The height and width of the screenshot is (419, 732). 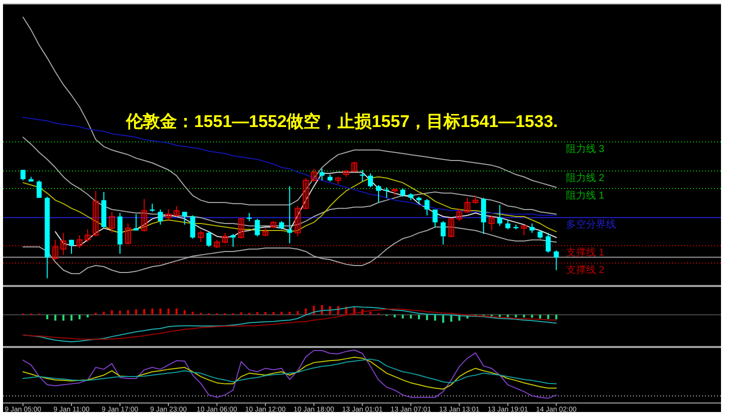 What do you see at coordinates (585, 270) in the screenshot?
I see `ref-line-label: 支撑线 2` at bounding box center [585, 270].